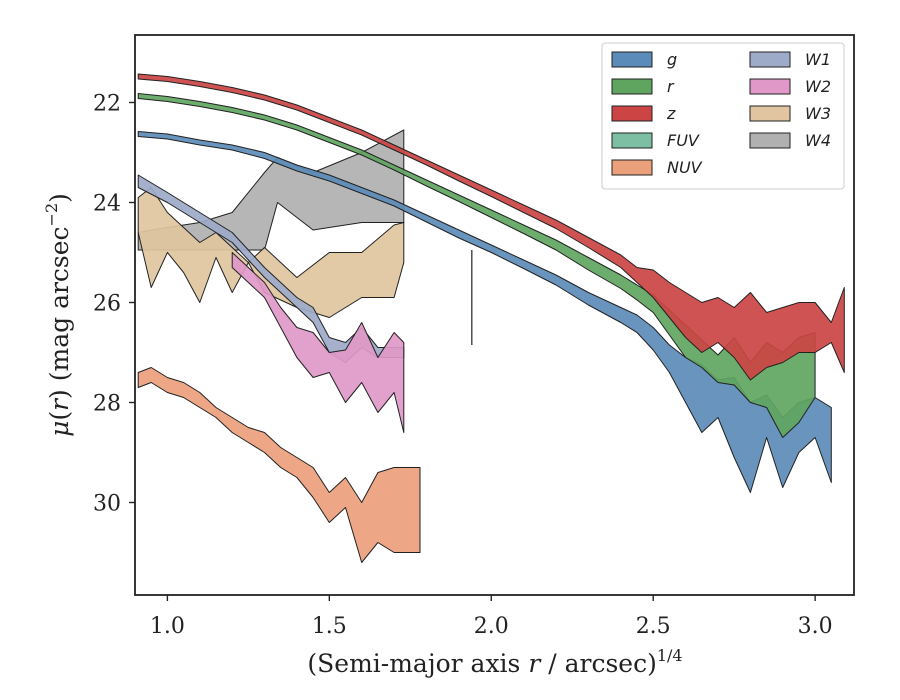 This screenshot has width=900, height=700. I want to click on y-tick-label: 24, so click(107, 204).